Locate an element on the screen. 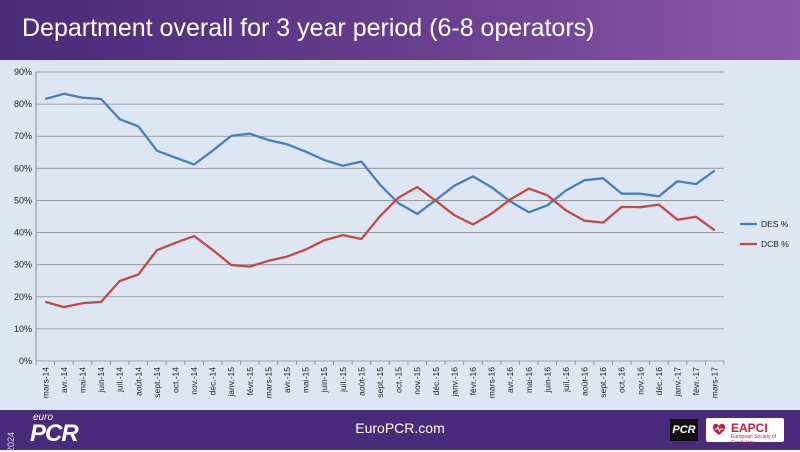 Image resolution: width=800 pixels, height=452 pixels. x-tick-label: juil.-14 is located at coordinates (120, 380).